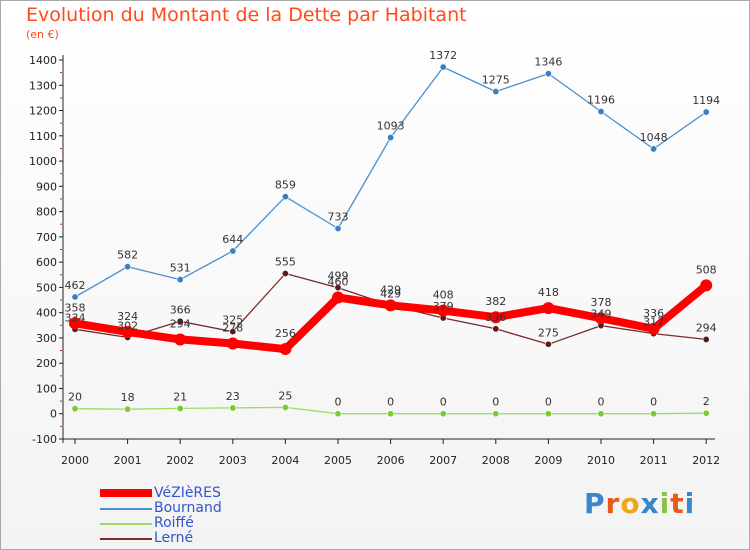 This screenshot has width=750, height=550. I want to click on legend-swatch-vezieres, so click(126, 493).